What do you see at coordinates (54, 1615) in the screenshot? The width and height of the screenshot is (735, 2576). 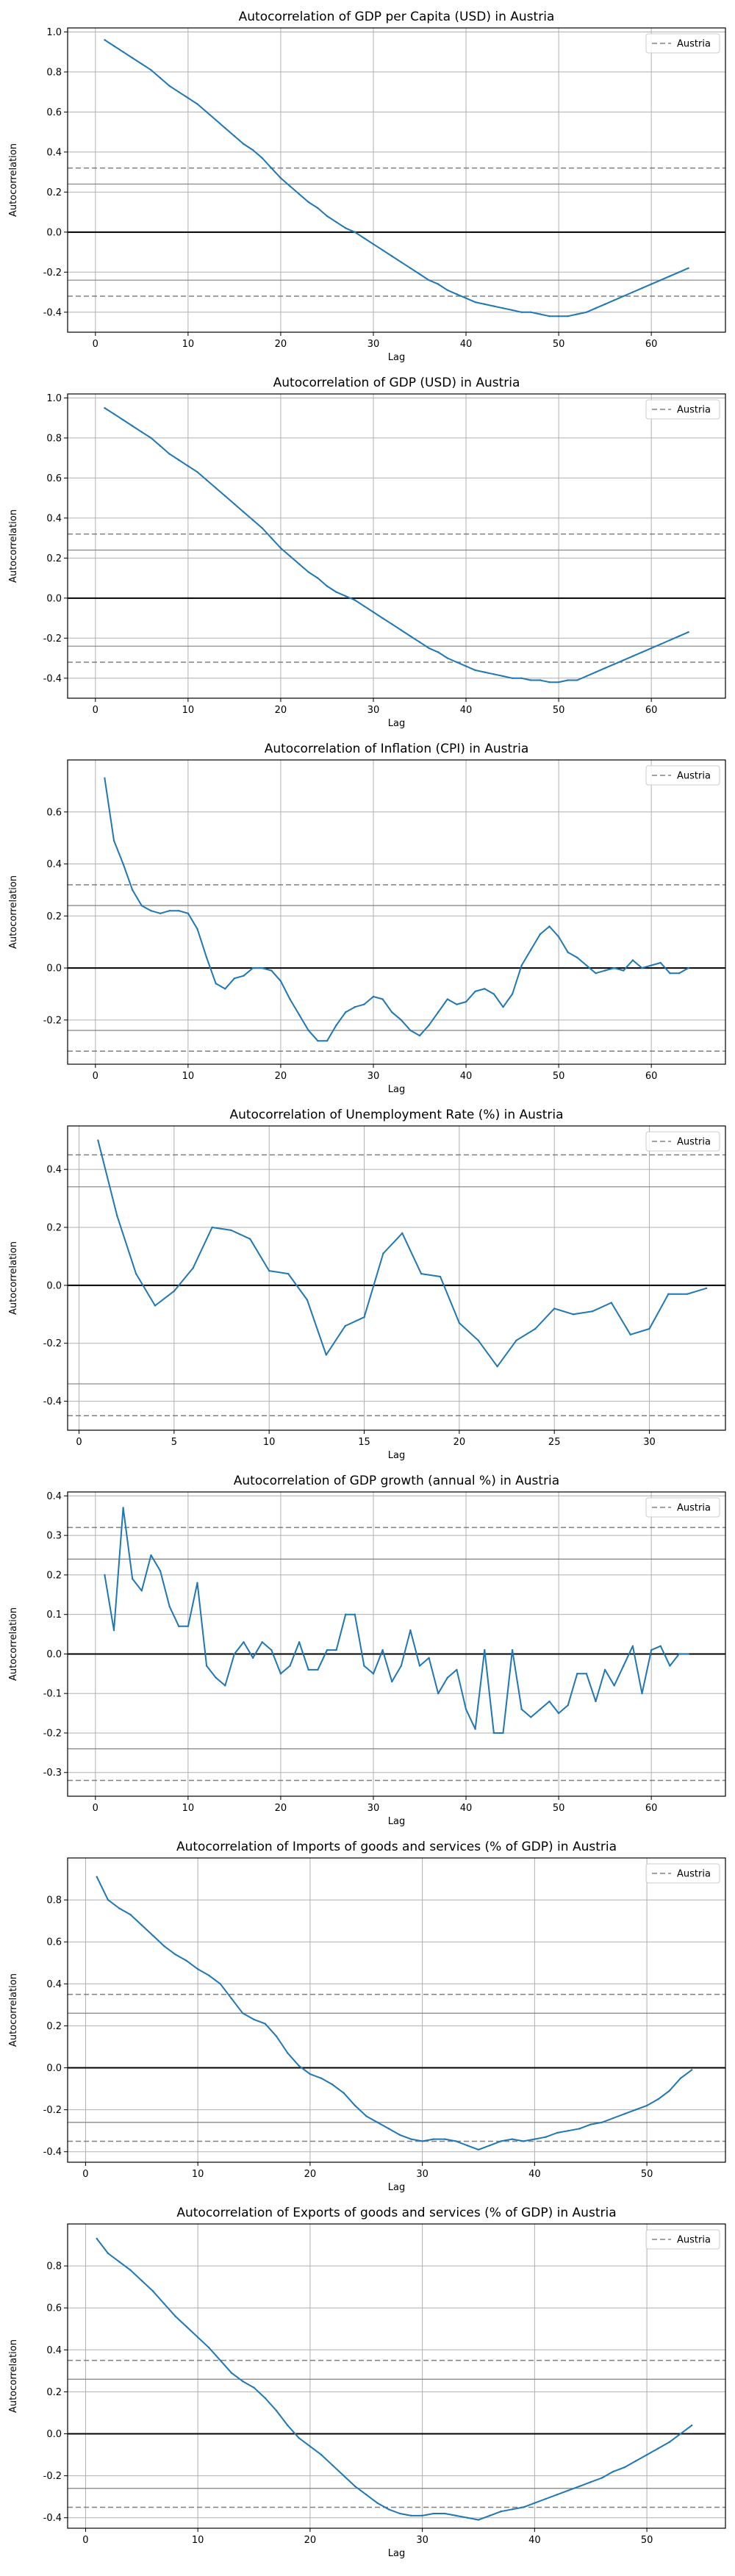 I see `y-tick-label: 0.1` at bounding box center [54, 1615].